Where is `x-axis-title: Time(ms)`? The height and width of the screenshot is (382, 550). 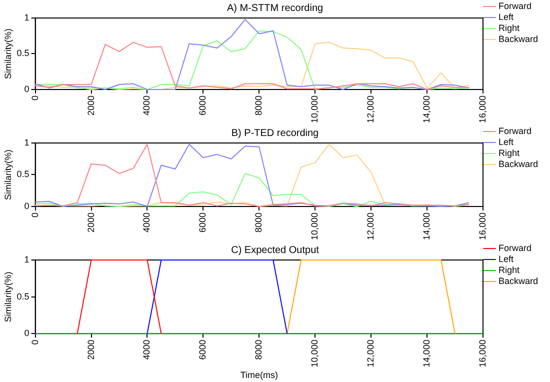 x-axis-title: Time(ms) is located at coordinates (259, 375).